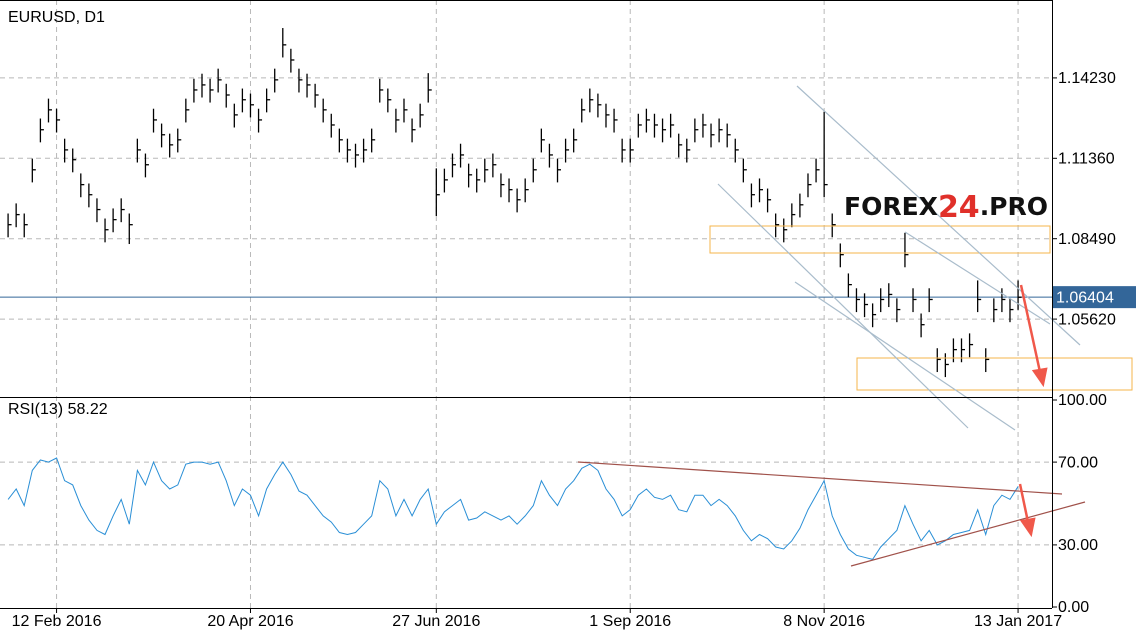  I want to click on x-tick-label: 8 Nov 2016, so click(824, 621).